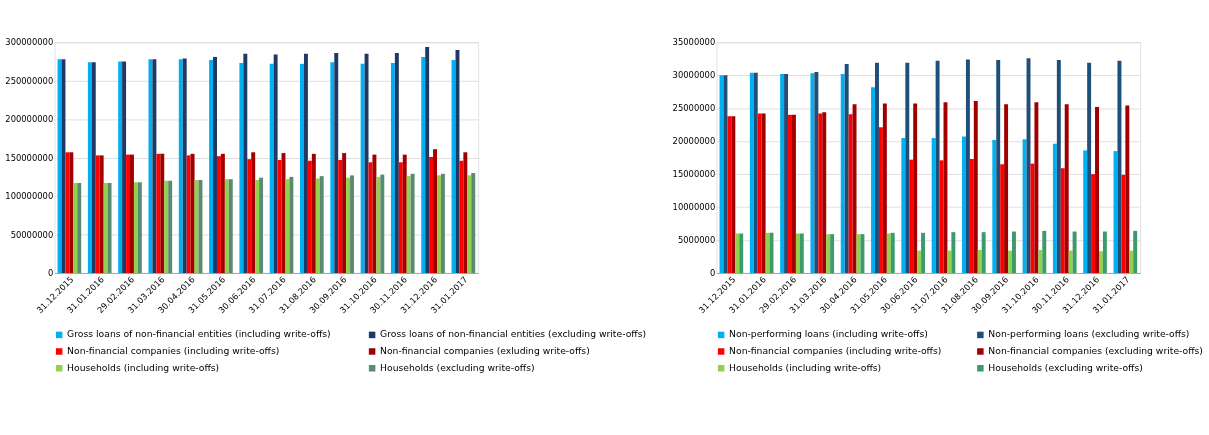 Image resolution: width=1209 pixels, height=435 pixels. Describe the element at coordinates (50, 272) in the screenshot. I see `y-tick-label: 0` at that location.